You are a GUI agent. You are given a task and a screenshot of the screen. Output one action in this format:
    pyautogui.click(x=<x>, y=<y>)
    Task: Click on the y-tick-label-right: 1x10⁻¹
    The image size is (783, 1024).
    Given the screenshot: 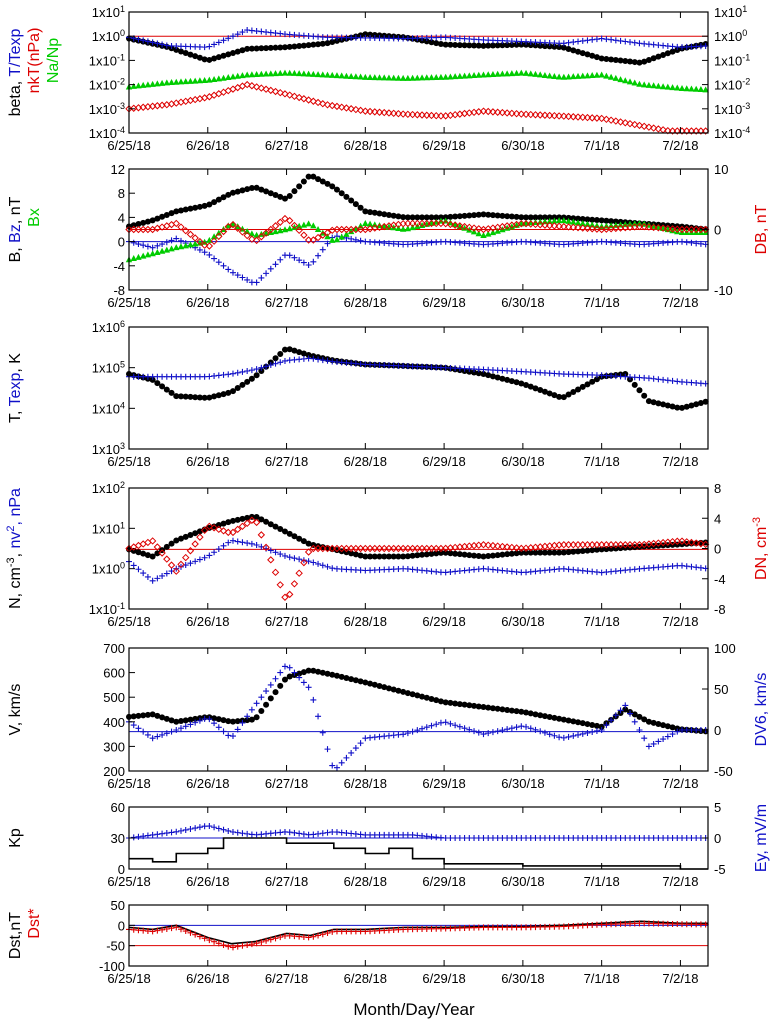 What is the action you would take?
    pyautogui.click(x=732, y=60)
    